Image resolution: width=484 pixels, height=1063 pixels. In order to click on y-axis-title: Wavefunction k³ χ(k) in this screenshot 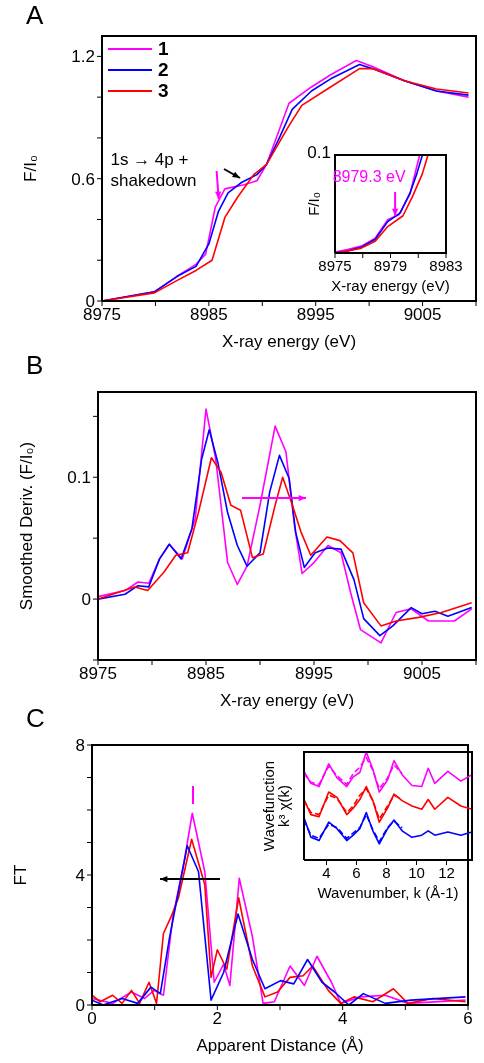, I will do `click(276, 806)`.